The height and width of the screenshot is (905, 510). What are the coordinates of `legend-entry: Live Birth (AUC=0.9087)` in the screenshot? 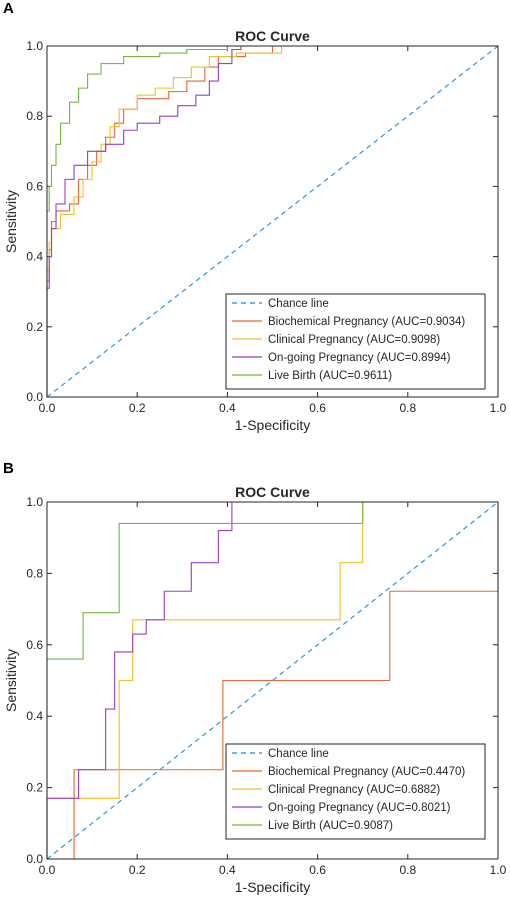 It's located at (330, 826).